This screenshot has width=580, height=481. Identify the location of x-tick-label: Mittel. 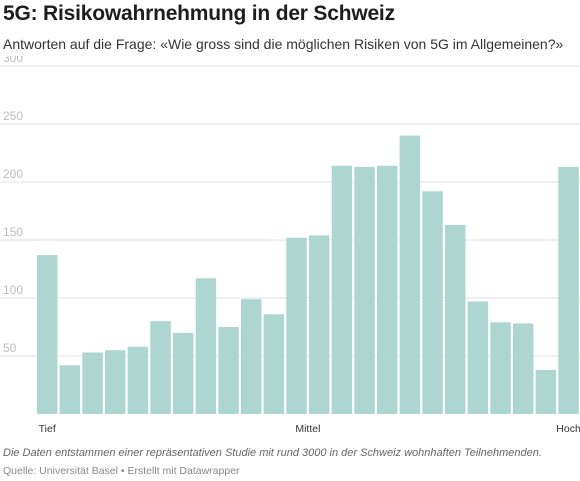
(307, 429).